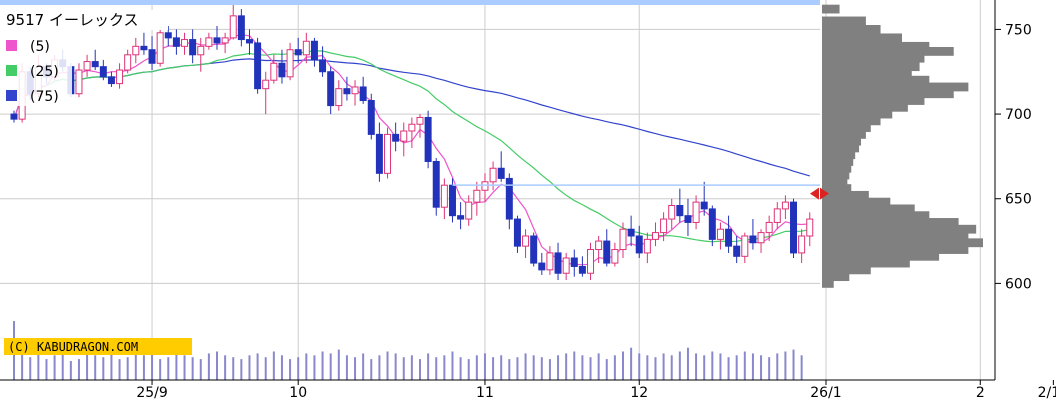 The width and height of the screenshot is (1056, 414). What do you see at coordinates (1018, 30) in the screenshot?
I see `y-tick-label: 750` at bounding box center [1018, 30].